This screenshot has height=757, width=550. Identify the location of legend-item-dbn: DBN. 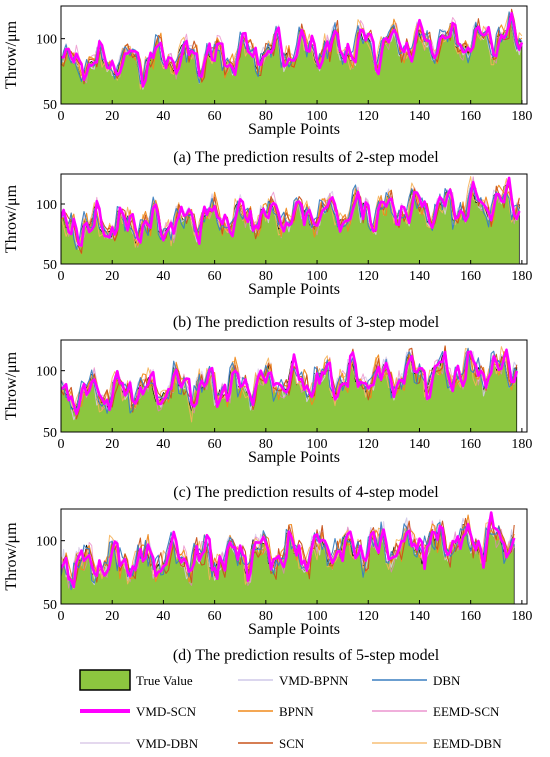
(416, 680).